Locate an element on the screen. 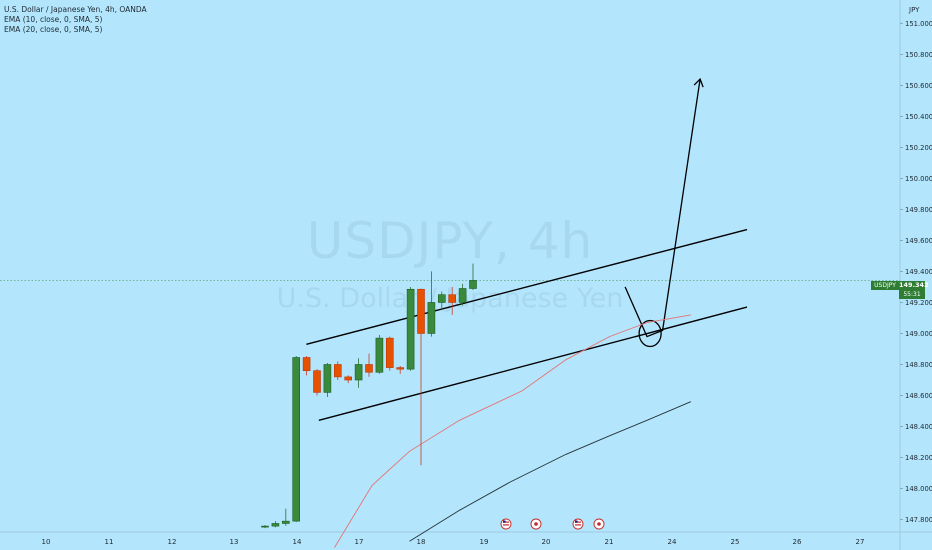  watermark-symbol: USDJPY, 4h is located at coordinates (450, 241).